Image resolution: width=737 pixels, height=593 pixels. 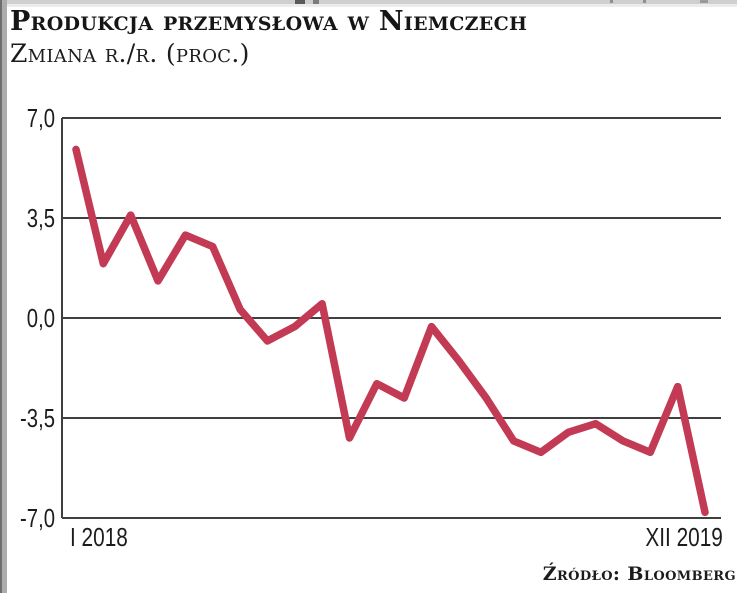 What do you see at coordinates (40, 318) in the screenshot?
I see `y-tick-label: 0,0` at bounding box center [40, 318].